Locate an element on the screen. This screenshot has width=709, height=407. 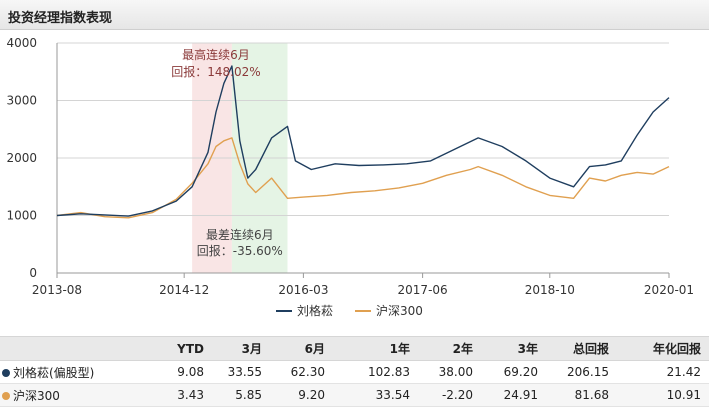
table-cell: 33.54 is located at coordinates (375, 395).